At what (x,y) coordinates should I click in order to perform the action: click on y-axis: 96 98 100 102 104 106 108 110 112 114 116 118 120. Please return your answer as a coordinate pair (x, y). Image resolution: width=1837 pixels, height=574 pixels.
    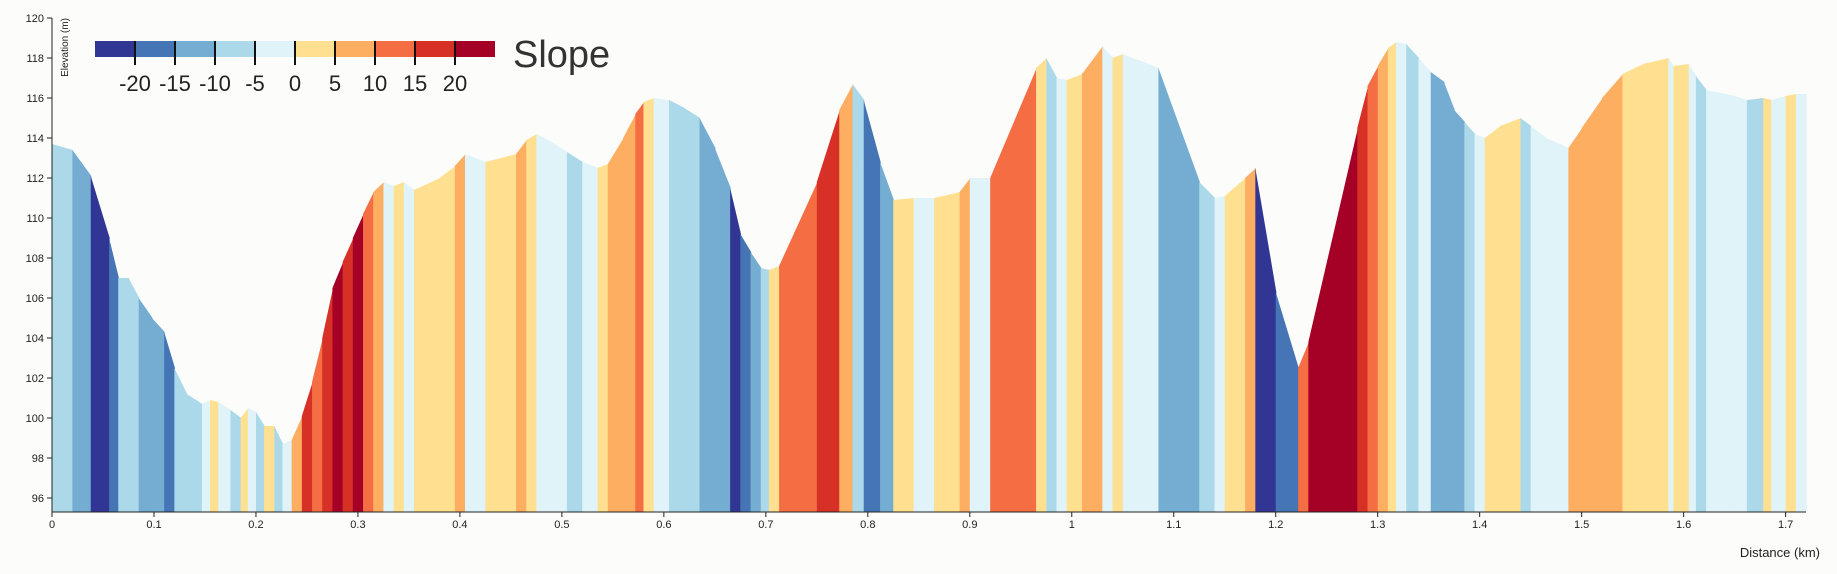
    Looking at the image, I should click on (39, 262).